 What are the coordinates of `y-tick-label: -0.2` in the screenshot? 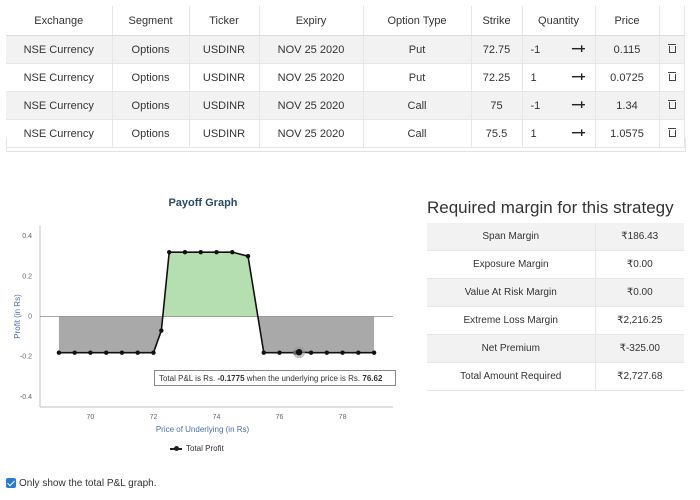 It's located at (26, 357).